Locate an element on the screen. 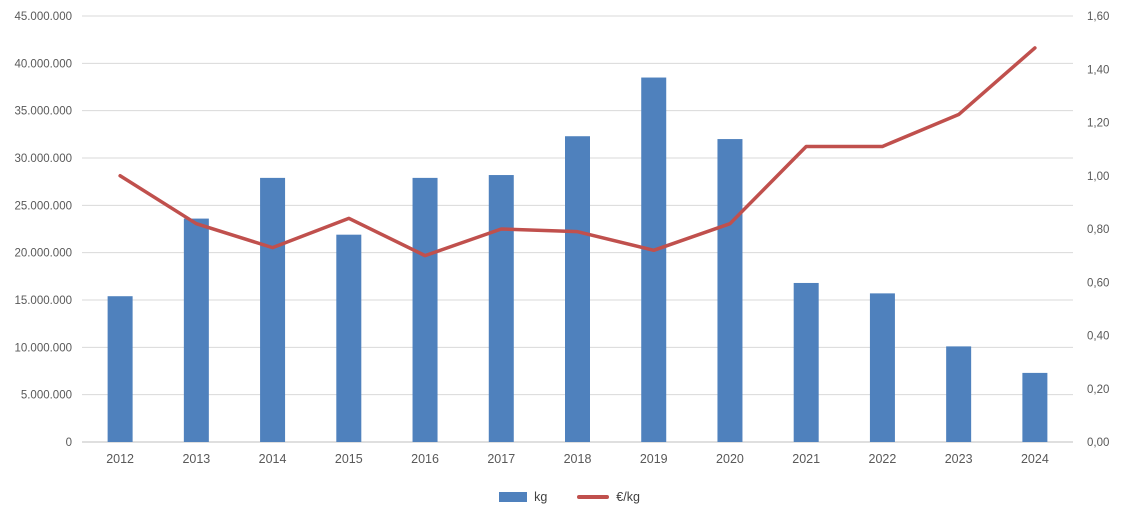 Image resolution: width=1139 pixels, height=519 pixels. legend-label-kg: kg is located at coordinates (541, 497).